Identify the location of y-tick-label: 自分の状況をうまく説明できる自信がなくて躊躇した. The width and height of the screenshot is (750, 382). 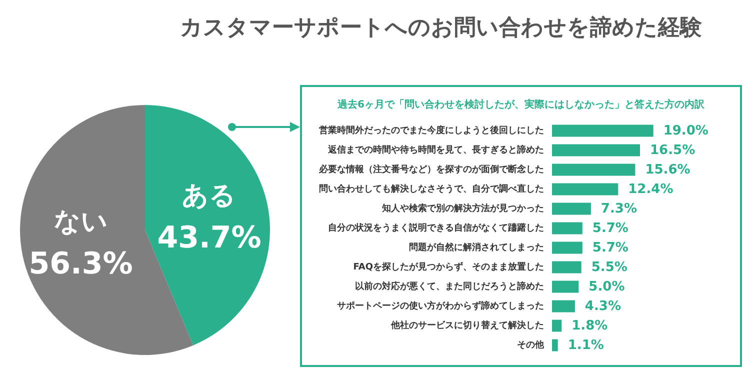
(436, 228).